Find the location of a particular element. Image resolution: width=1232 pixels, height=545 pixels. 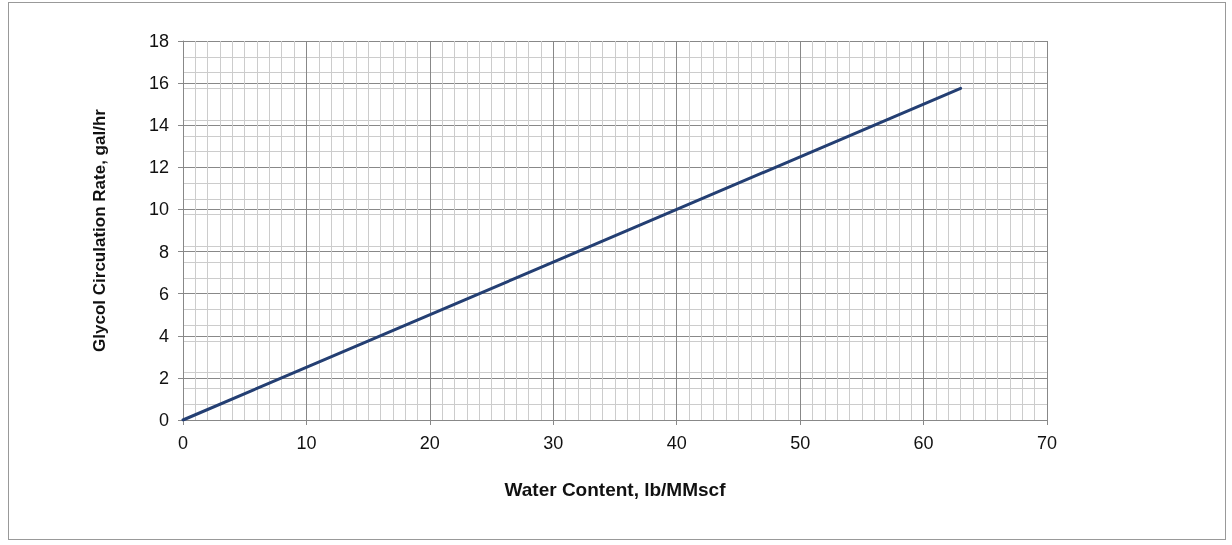

y-tick-label: 8 is located at coordinates (163, 251).